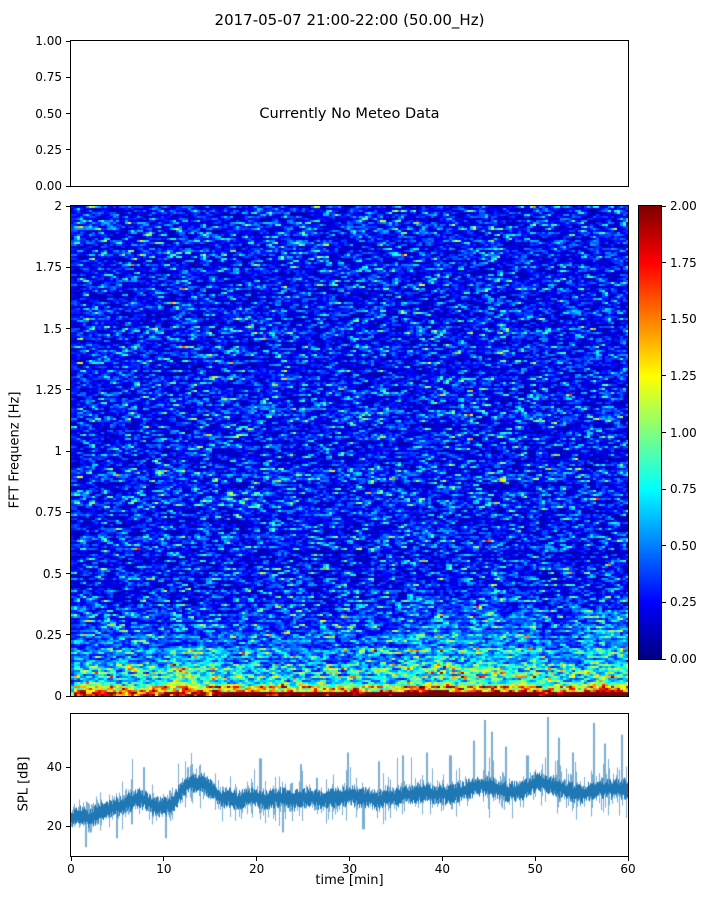  I want to click on x-tick-label: 30, so click(349, 869).